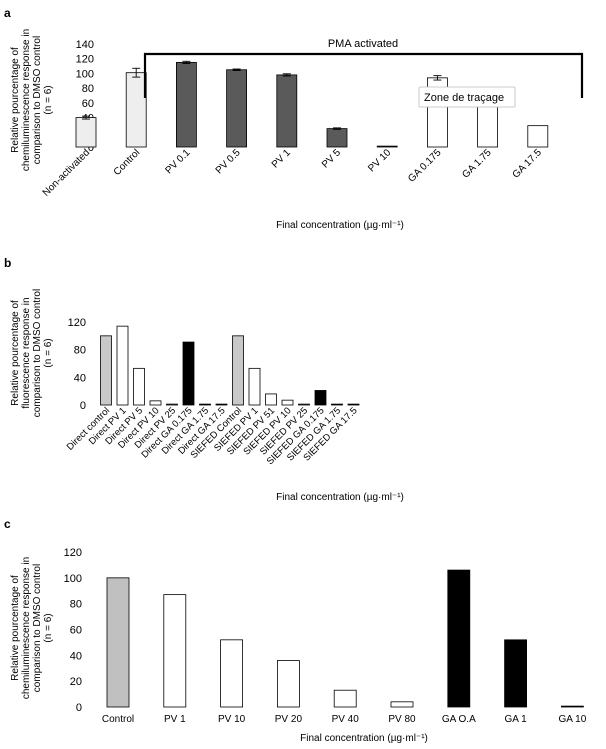 The height and width of the screenshot is (749, 606). I want to click on panel-b-ytick-label: 40, so click(80, 378).